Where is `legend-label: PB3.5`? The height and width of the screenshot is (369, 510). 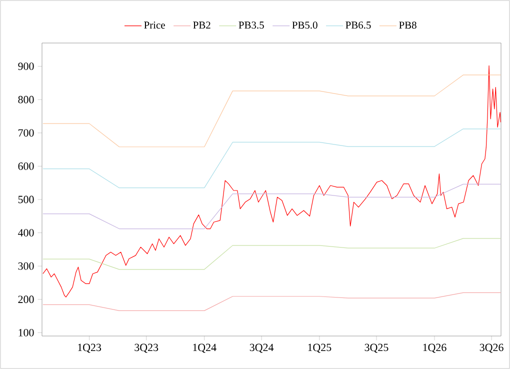 legend-label: PB3.5 is located at coordinates (251, 25).